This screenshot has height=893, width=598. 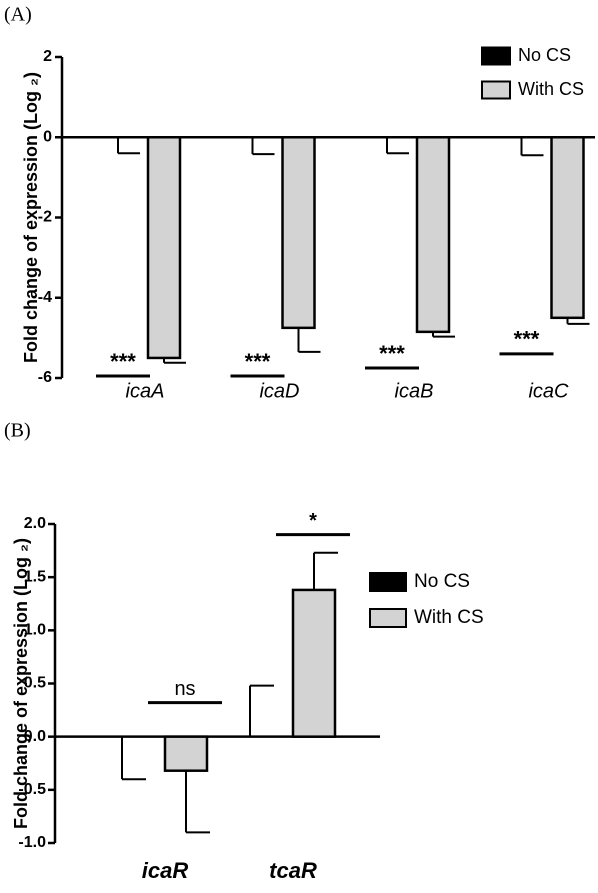 I want to click on panel-label: (A), so click(x=18, y=15).